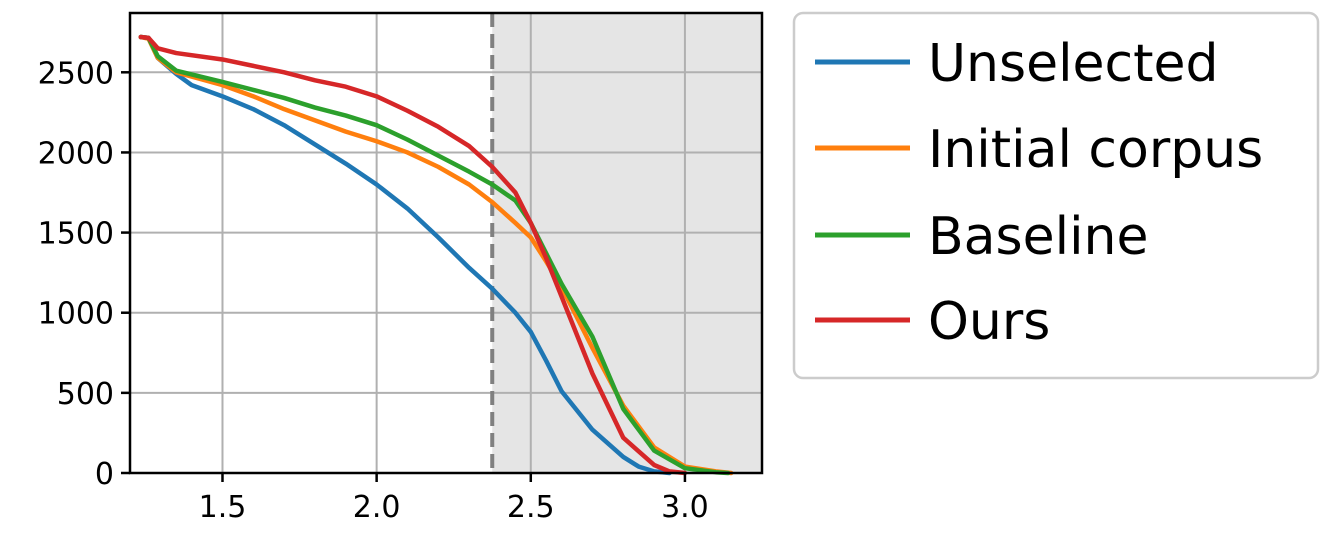 This screenshot has height=536, width=1329. I want to click on legend-label: Baseline, so click(1038, 237).